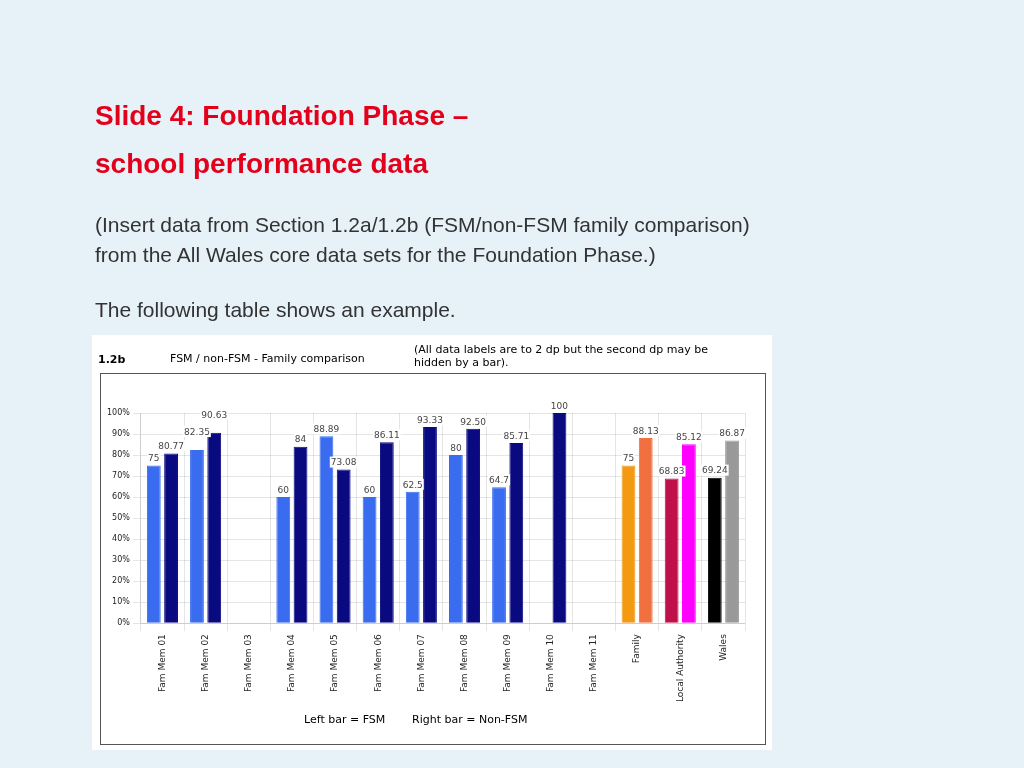 Image resolution: width=1024 pixels, height=768 pixels. Describe the element at coordinates (121, 518) in the screenshot. I see `y-tick-label: 50%` at that location.